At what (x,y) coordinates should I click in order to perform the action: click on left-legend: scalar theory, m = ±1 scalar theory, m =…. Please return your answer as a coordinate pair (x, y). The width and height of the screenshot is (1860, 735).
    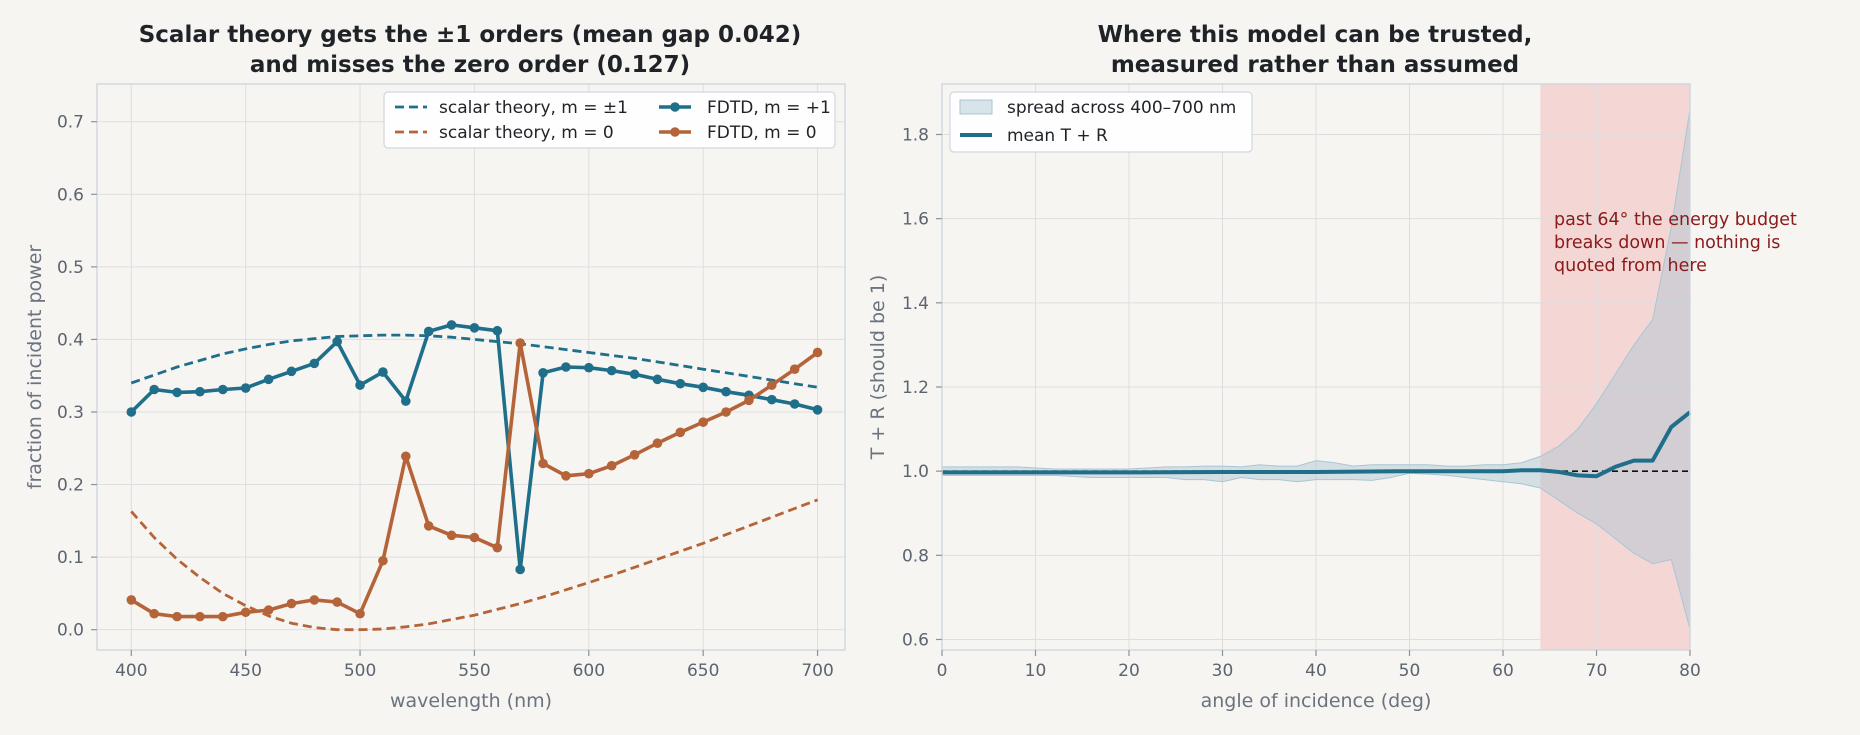
    Looking at the image, I should click on (609, 120).